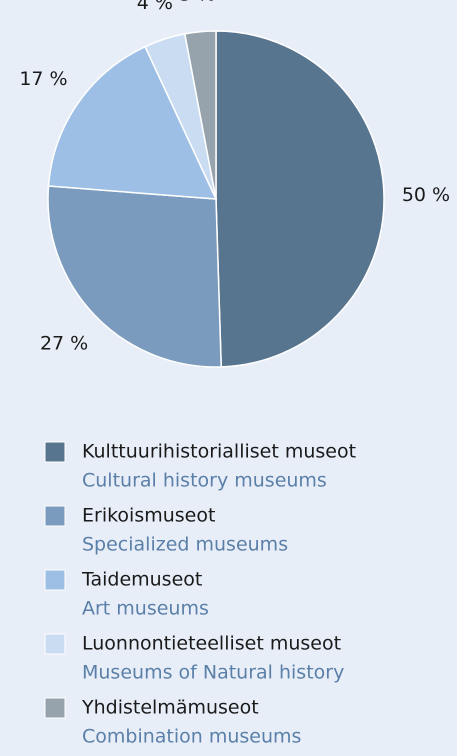  I want to click on value-label: 3 %, so click(197, 2).